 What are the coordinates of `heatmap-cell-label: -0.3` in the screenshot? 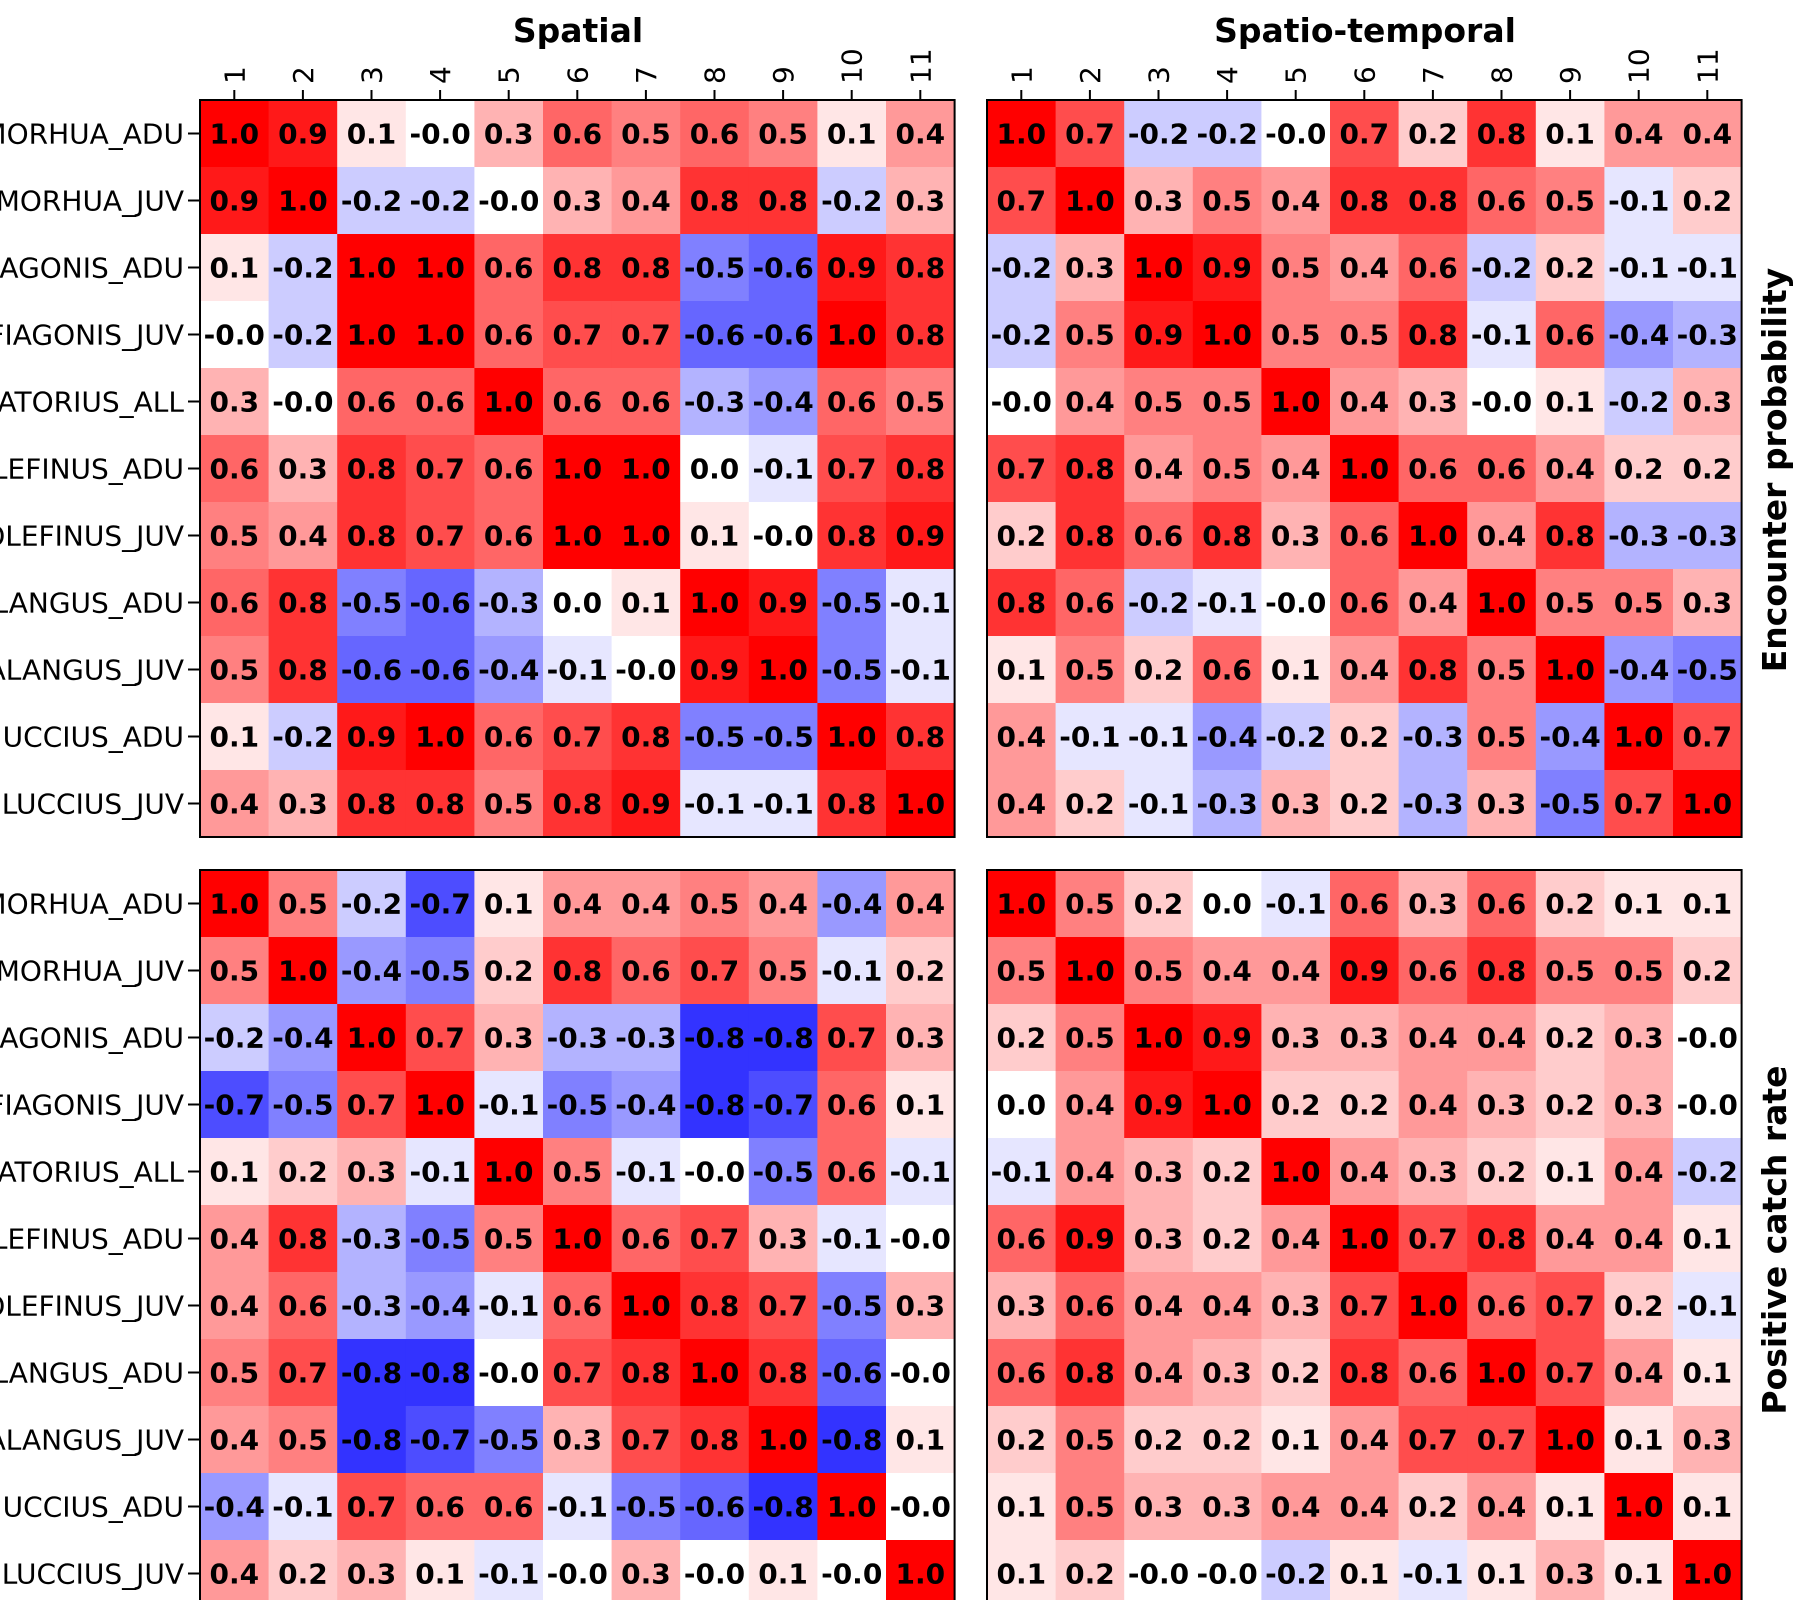 It's located at (508, 603).